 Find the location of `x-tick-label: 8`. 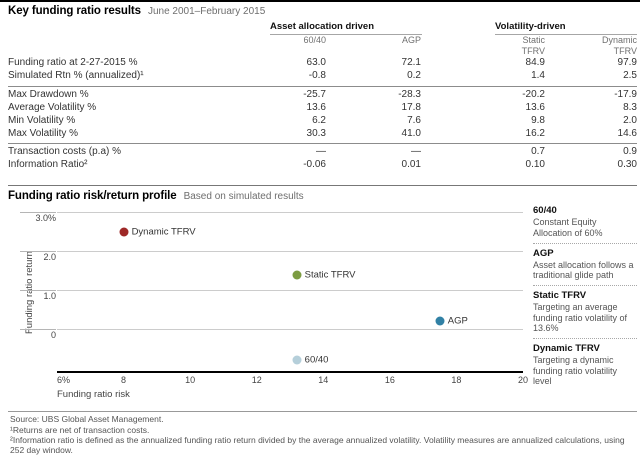

x-tick-label: 8 is located at coordinates (124, 380).